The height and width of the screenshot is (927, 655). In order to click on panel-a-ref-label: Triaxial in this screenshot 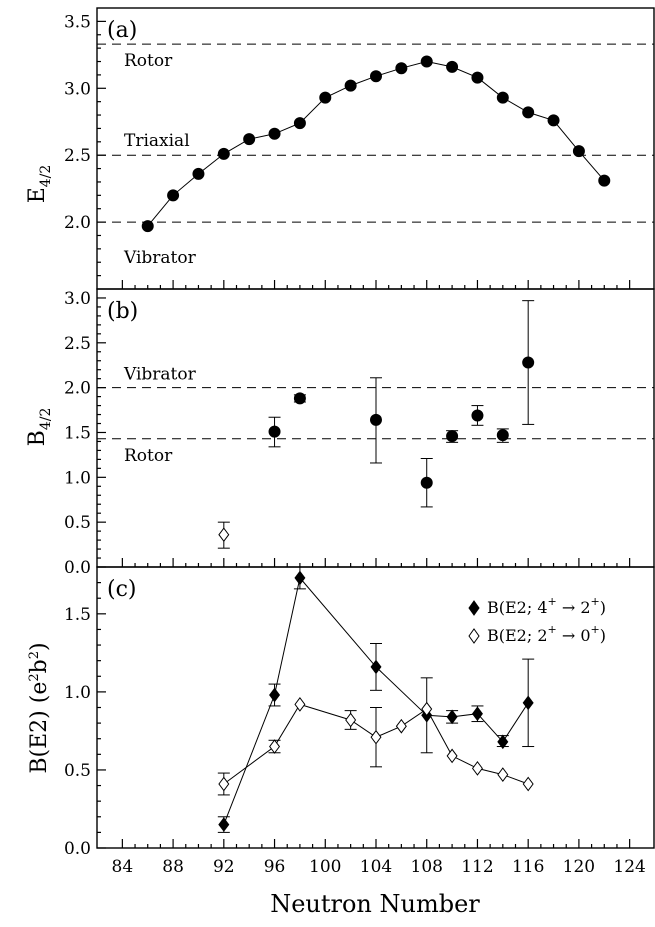, I will do `click(157, 141)`.